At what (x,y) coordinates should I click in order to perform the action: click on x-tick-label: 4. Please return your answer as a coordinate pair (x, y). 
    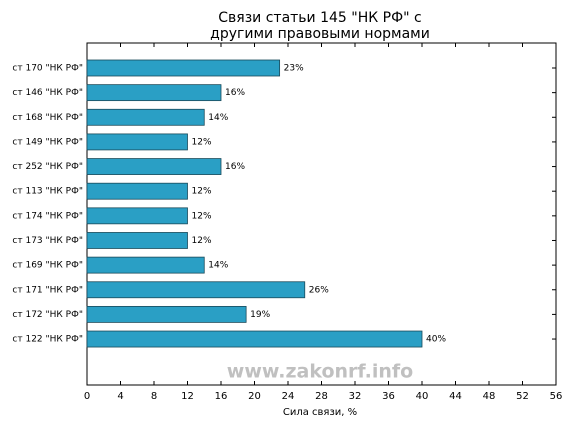
    Looking at the image, I should click on (120, 396).